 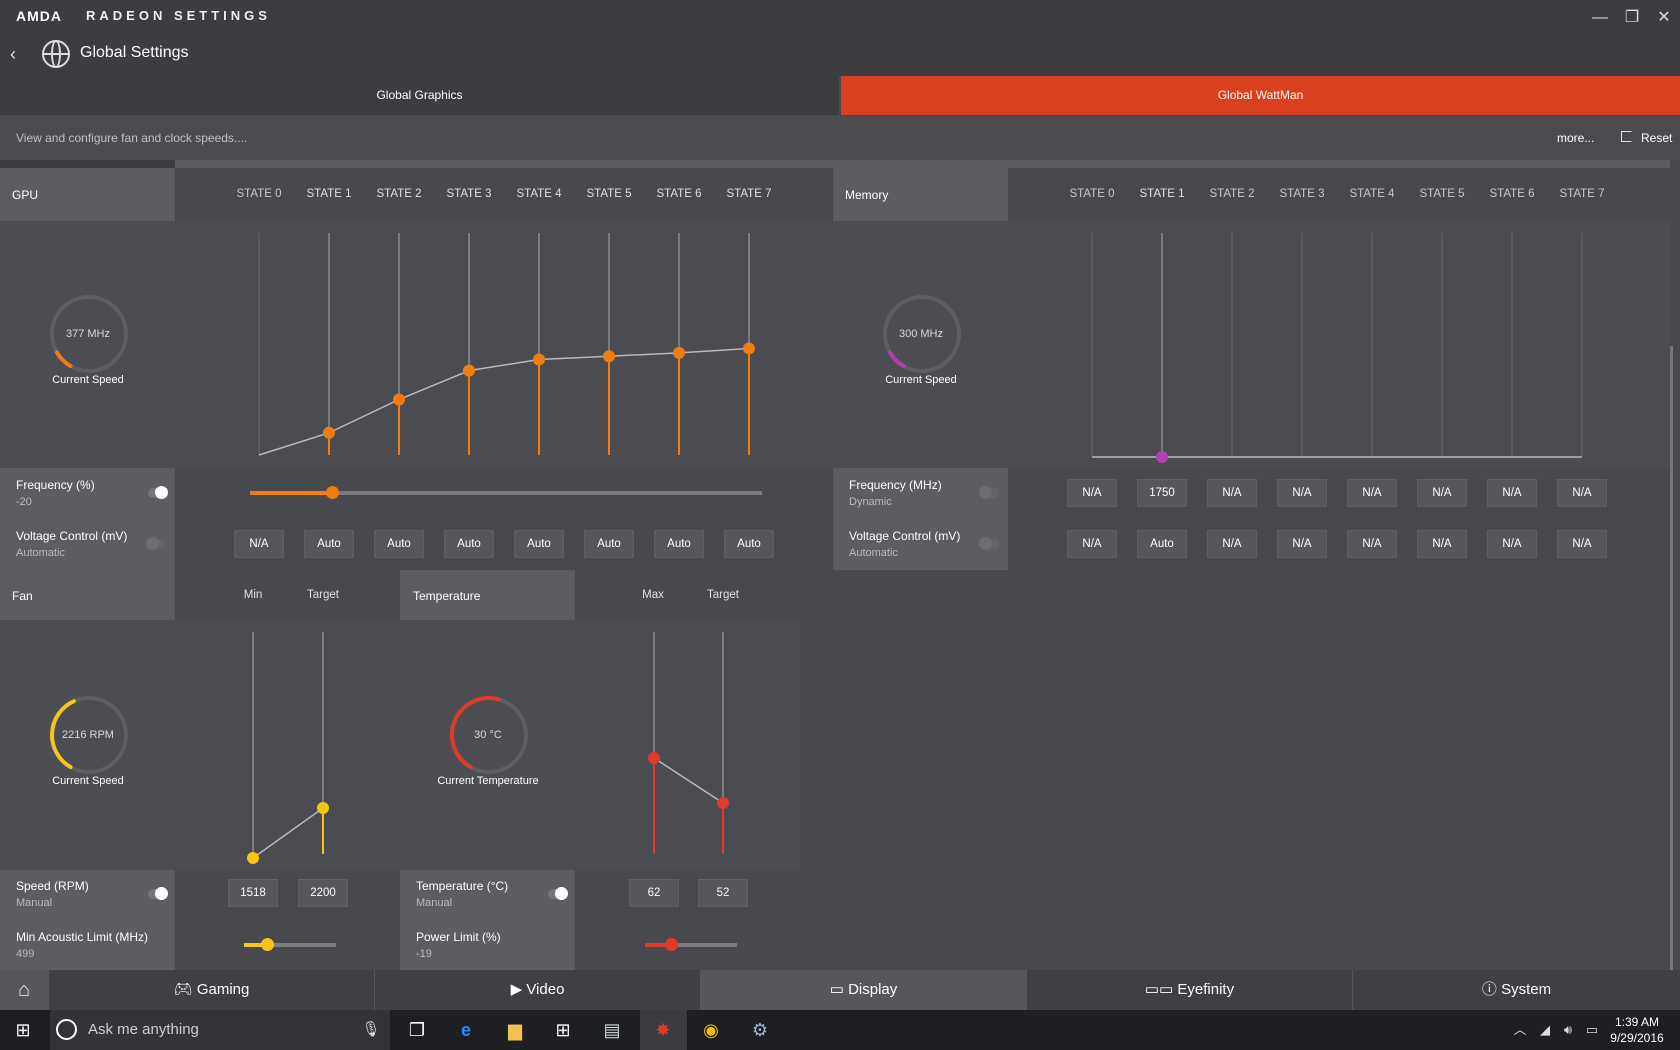 What do you see at coordinates (1489, 989) in the screenshot?
I see `info-icon: ⓘ` at bounding box center [1489, 989].